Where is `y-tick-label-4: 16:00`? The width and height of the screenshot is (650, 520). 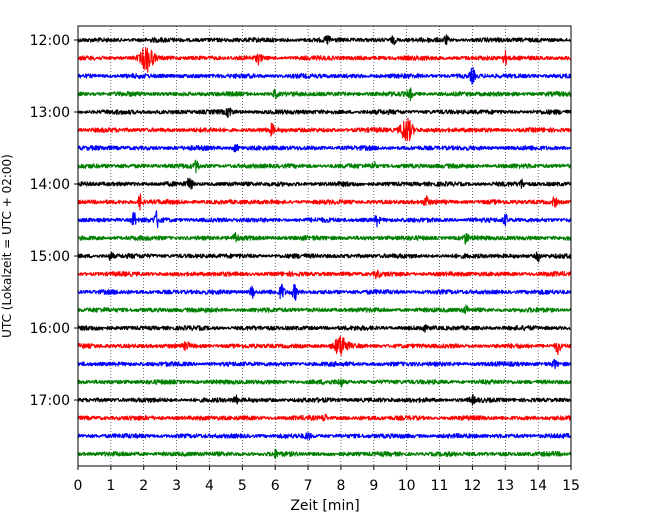
y-tick-label-4: 16:00 is located at coordinates (50, 329).